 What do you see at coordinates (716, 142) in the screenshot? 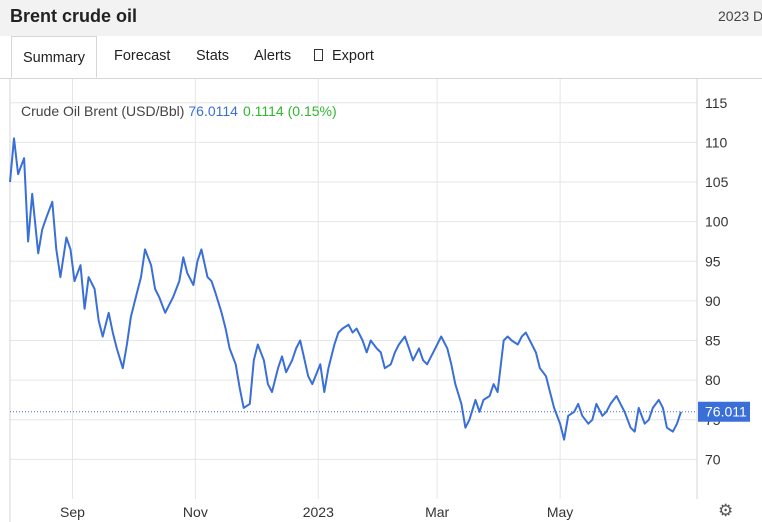
I see `y-tick-label: 110` at bounding box center [716, 142].